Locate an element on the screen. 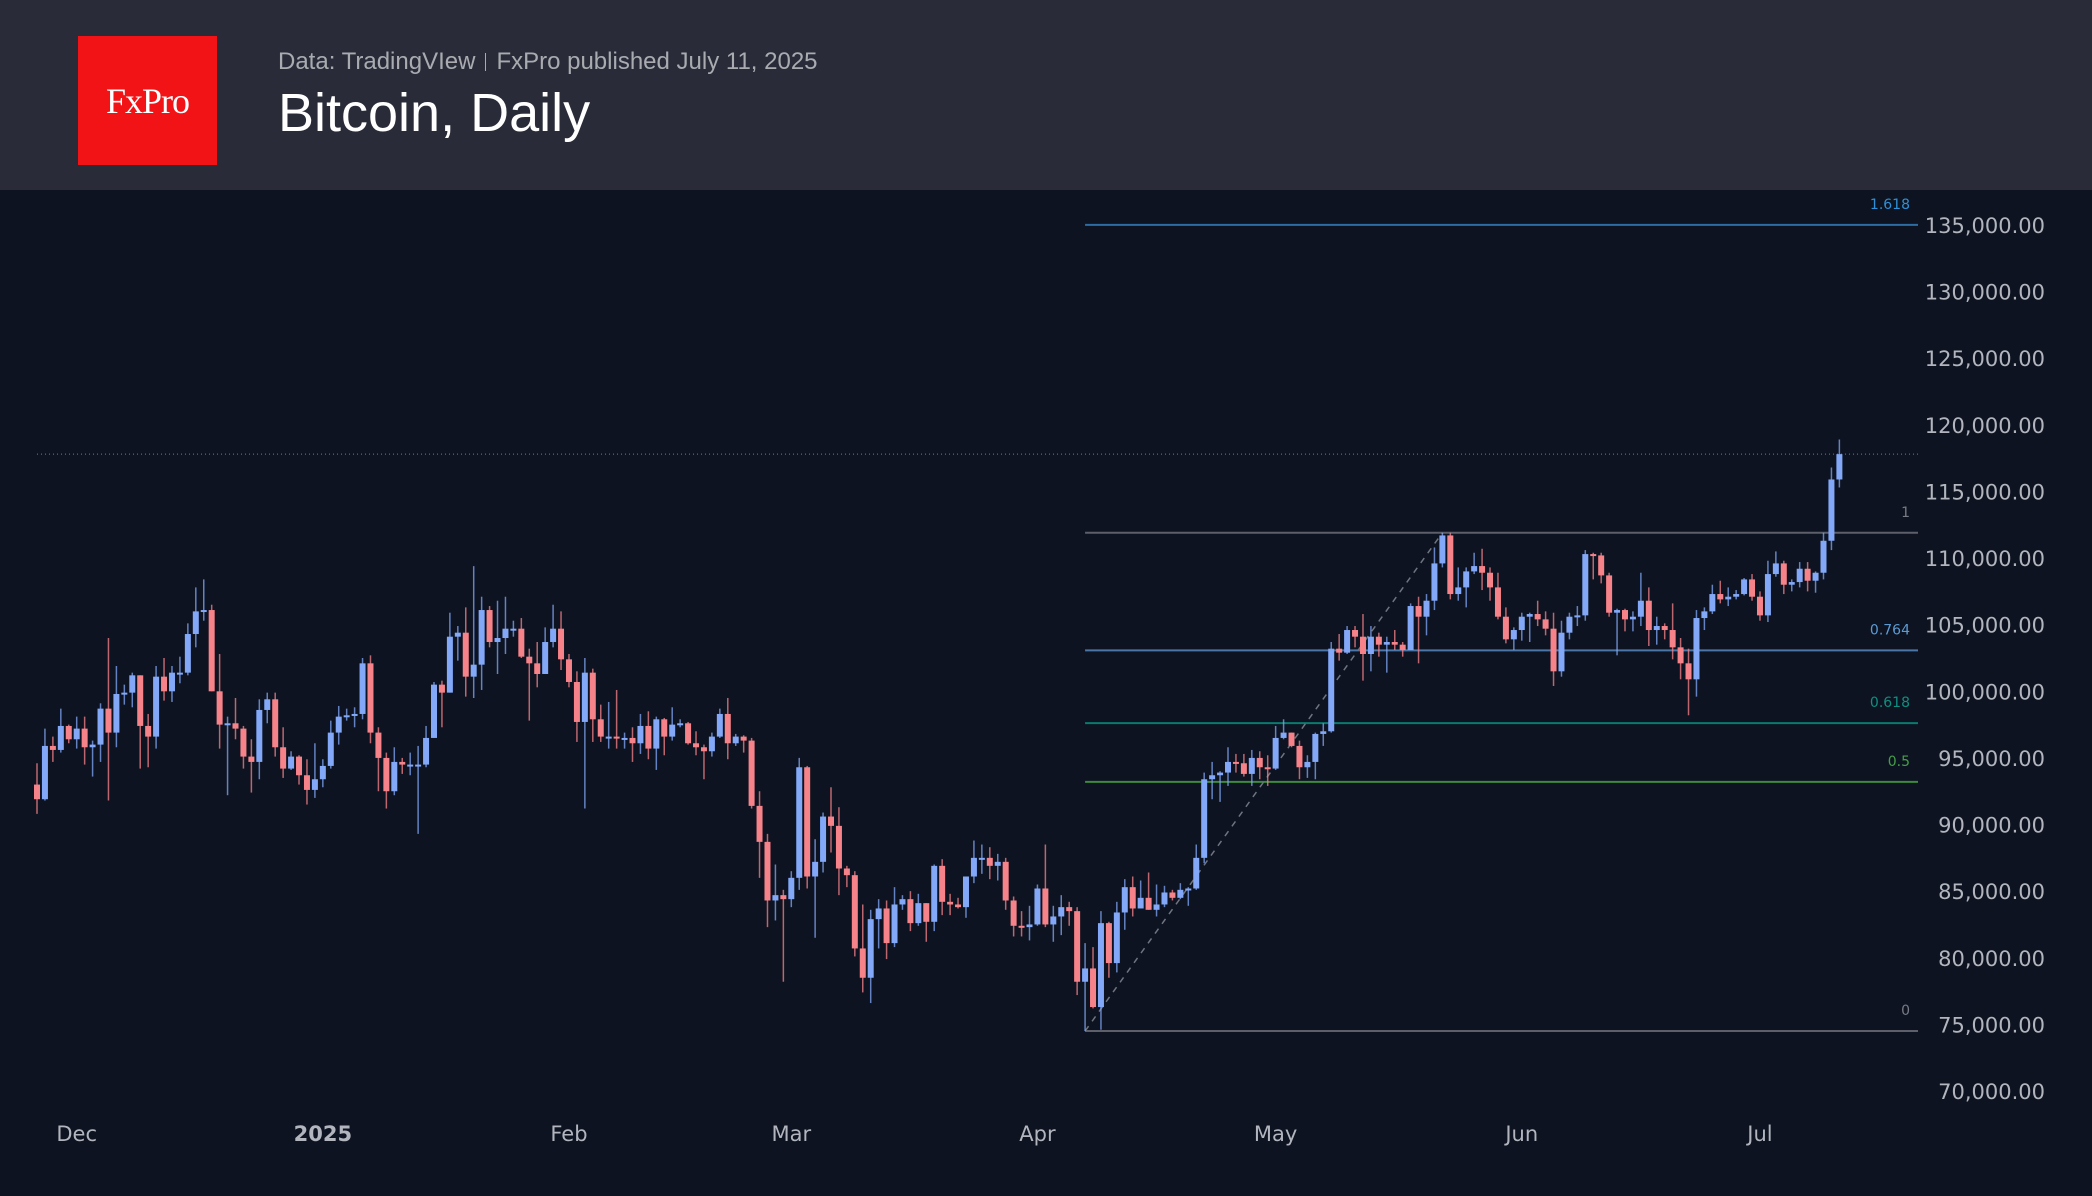  x-tick-label: Mar is located at coordinates (791, 1134).